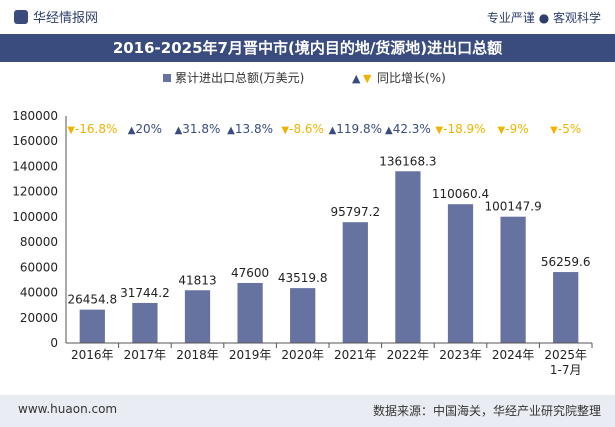 Image resolution: width=615 pixels, height=427 pixels. I want to click on brand-name: 华经情报网, so click(66, 18).